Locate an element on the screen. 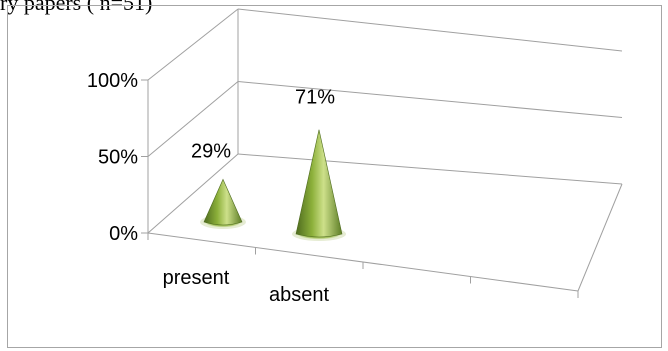  cone-series: 29% 71% is located at coordinates (268, 164).